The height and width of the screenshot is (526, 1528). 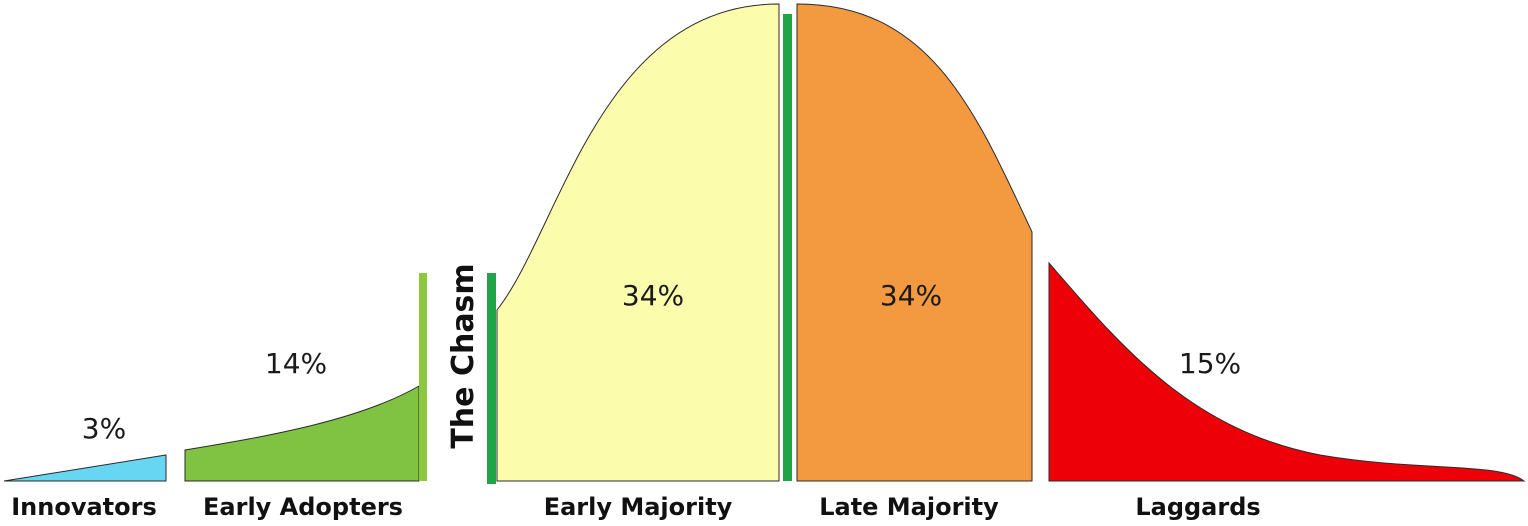 I want to click on early-majority-percent: 34%, so click(x=653, y=295).